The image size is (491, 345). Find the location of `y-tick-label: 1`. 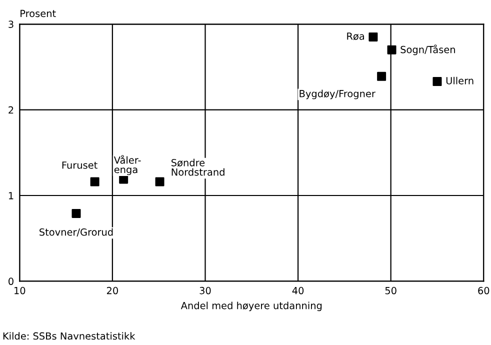

y-tick-label: 1 is located at coordinates (11, 196).